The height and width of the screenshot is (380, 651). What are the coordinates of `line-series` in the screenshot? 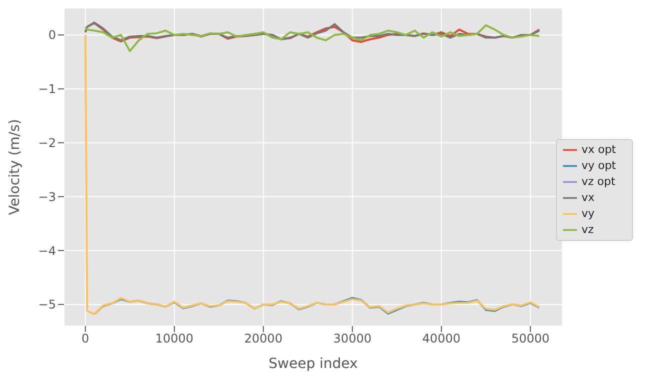 It's located at (312, 38).